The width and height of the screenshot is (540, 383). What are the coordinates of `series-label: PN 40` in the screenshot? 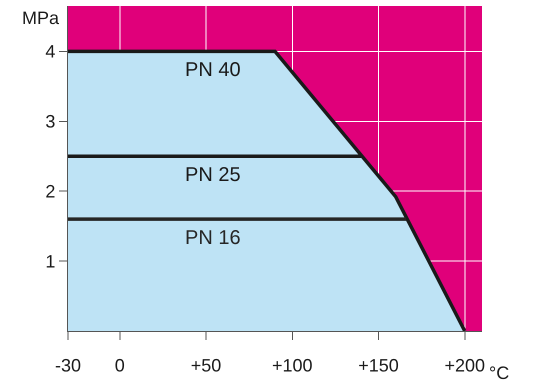 It's located at (213, 70).